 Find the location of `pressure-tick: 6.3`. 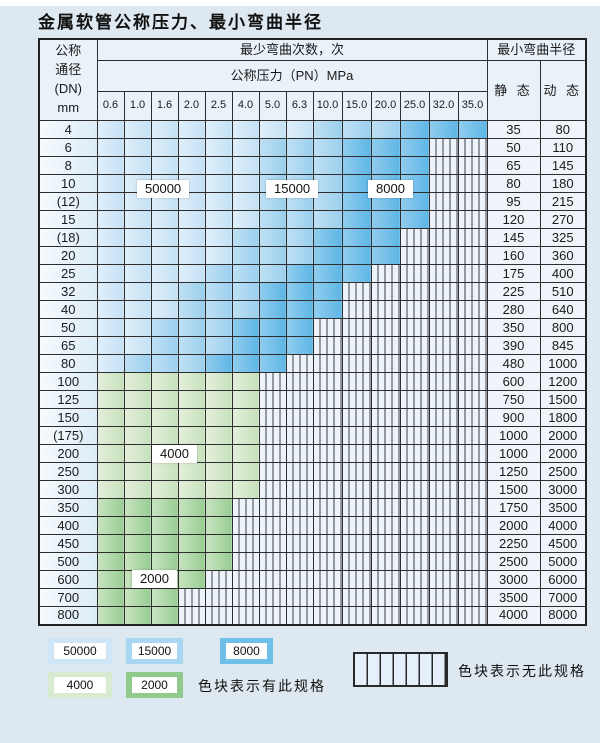

pressure-tick: 6.3 is located at coordinates (299, 106).